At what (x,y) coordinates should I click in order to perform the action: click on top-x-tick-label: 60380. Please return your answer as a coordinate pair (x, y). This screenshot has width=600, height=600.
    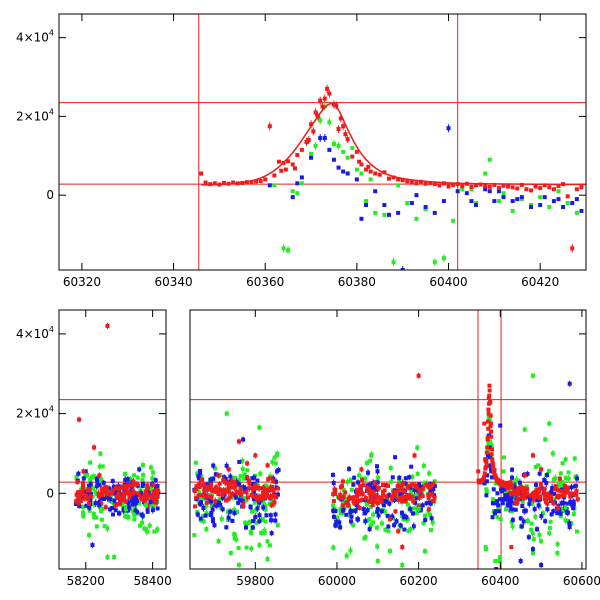
    Looking at the image, I should click on (357, 282).